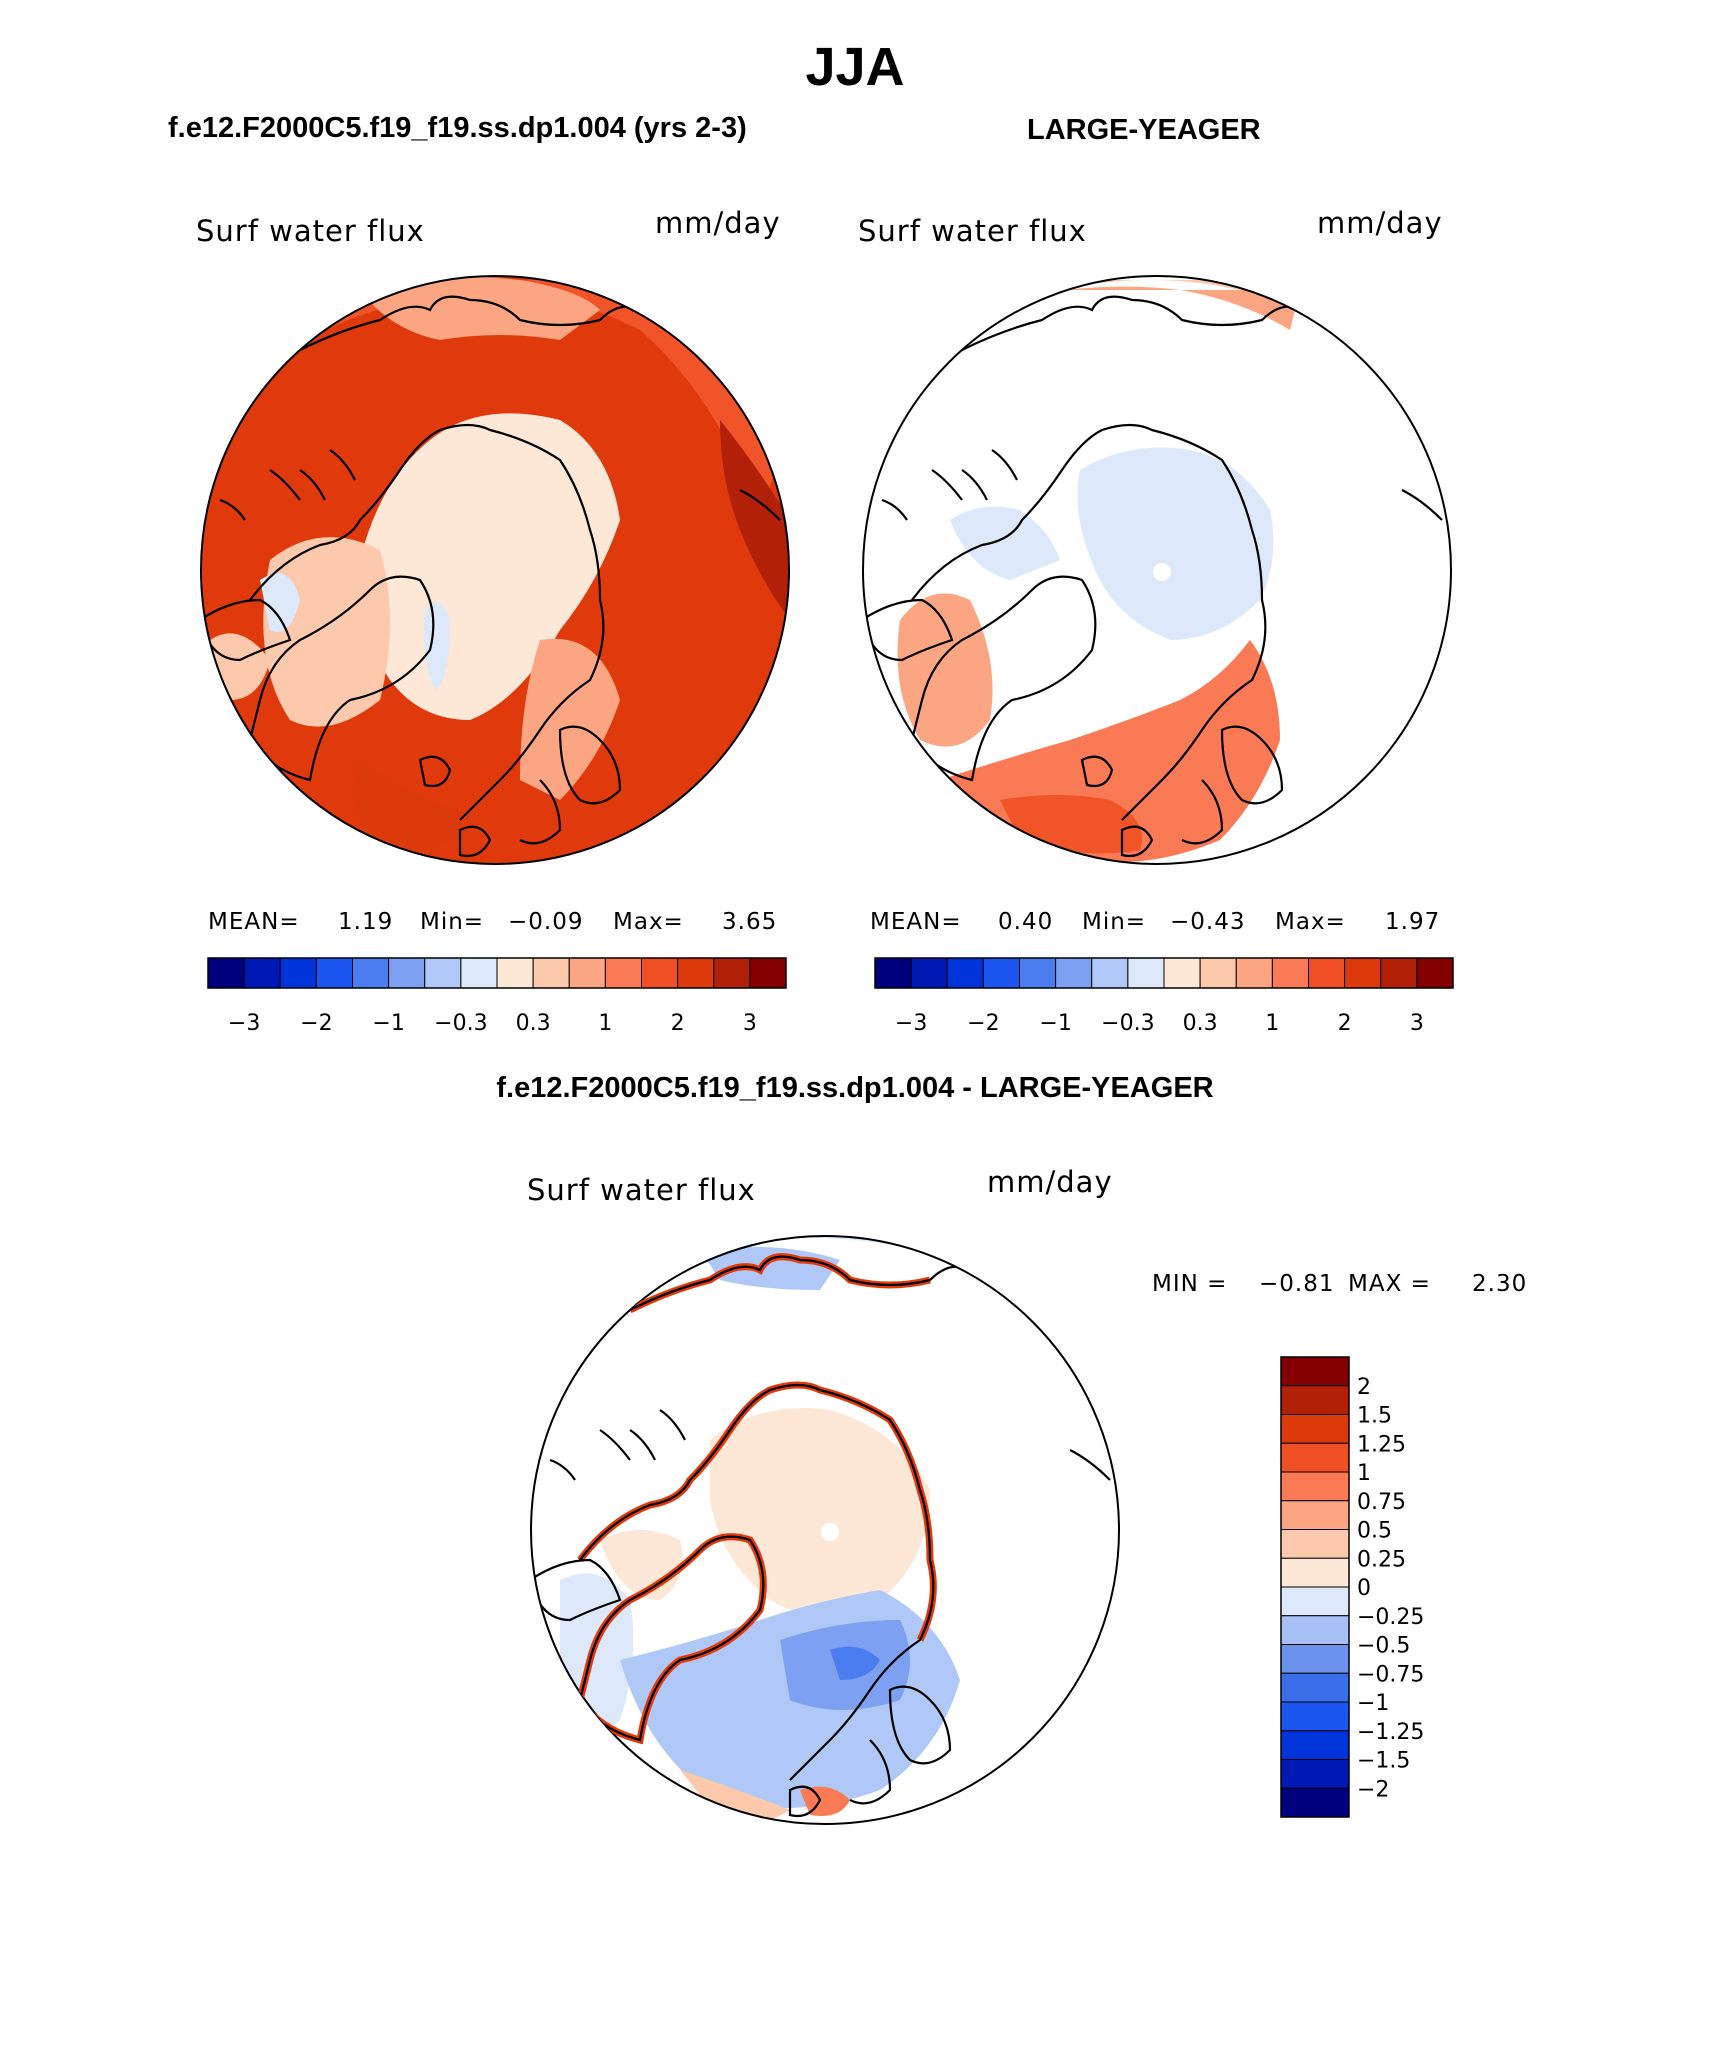 The height and width of the screenshot is (2061, 1710). What do you see at coordinates (1380, 223) in the screenshot?
I see `right-units-label: mm/day` at bounding box center [1380, 223].